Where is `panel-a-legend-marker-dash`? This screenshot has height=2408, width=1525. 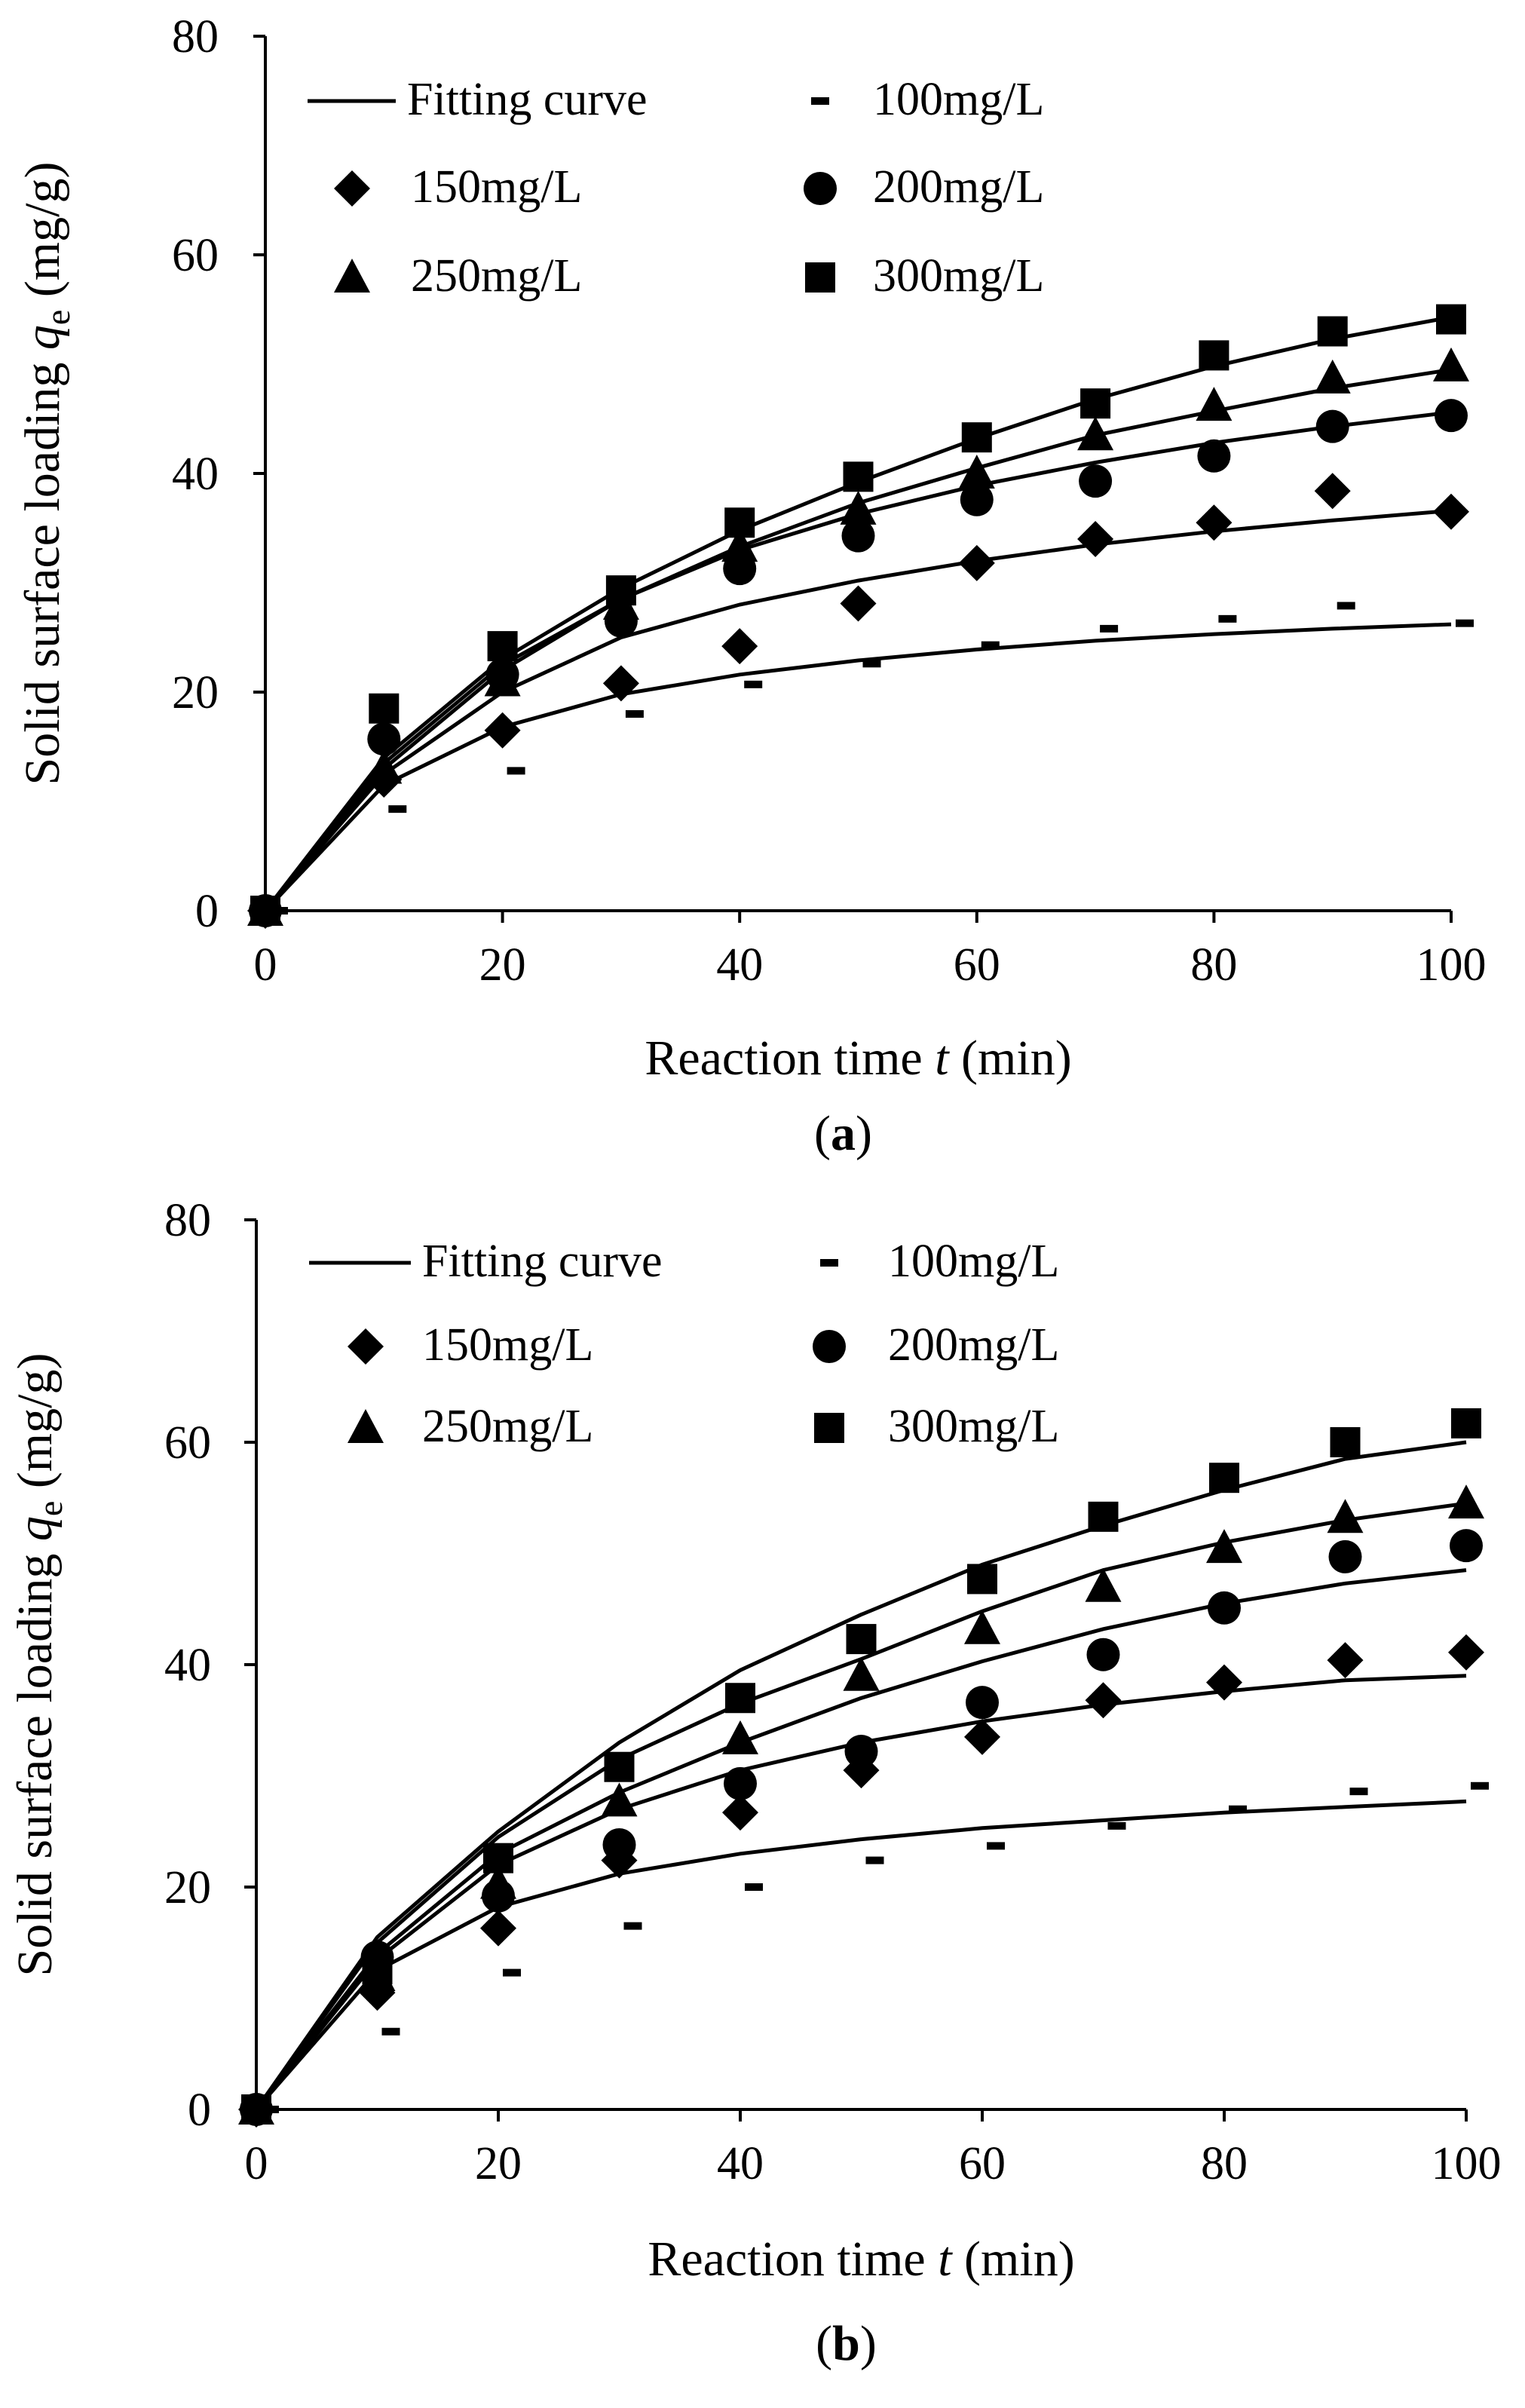
panel-a-legend-marker-dash is located at coordinates (820, 101).